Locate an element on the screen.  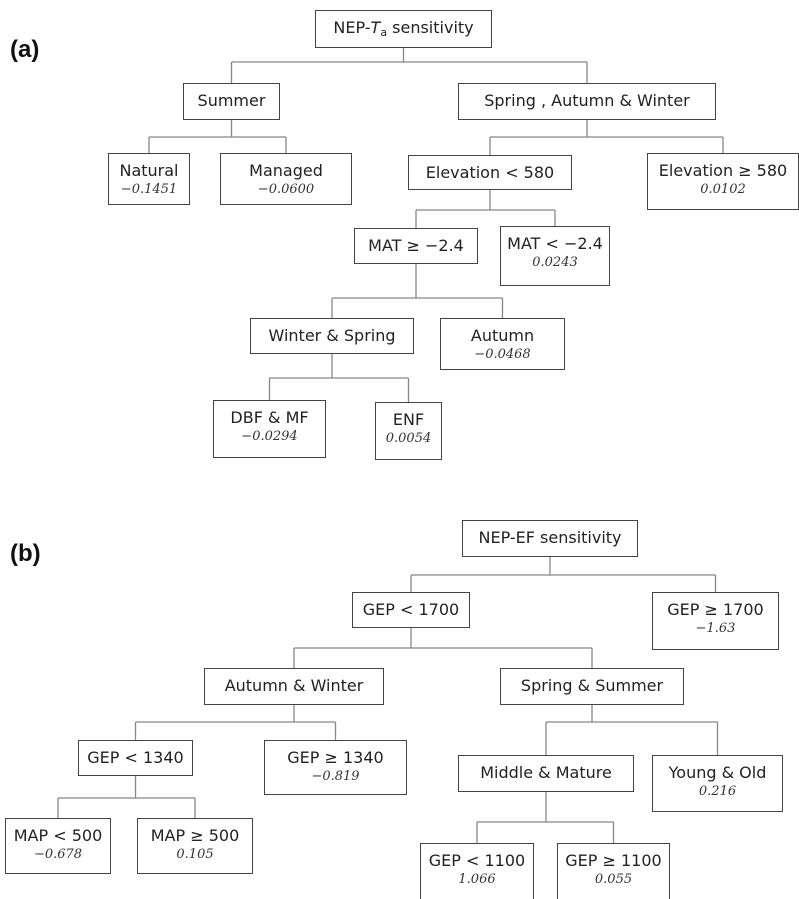
tree-node: Young & Old 0.216 is located at coordinates (717, 783).